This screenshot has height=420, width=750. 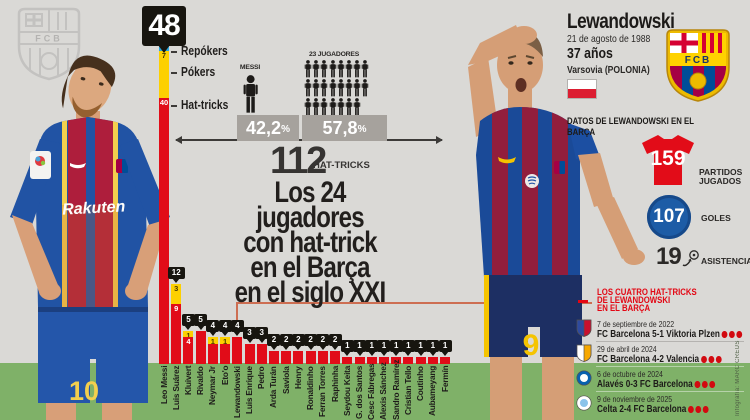 What do you see at coordinates (174, 52) in the screenshot?
I see `legend-tick-repokers` at bounding box center [174, 52].